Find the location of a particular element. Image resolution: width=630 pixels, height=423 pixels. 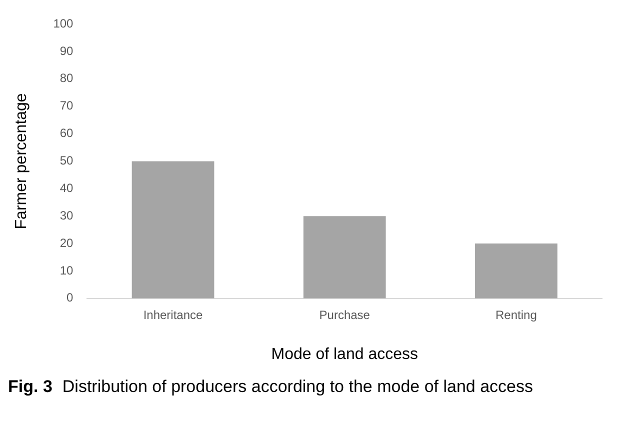

y-tick-label: 100 is located at coordinates (63, 23).